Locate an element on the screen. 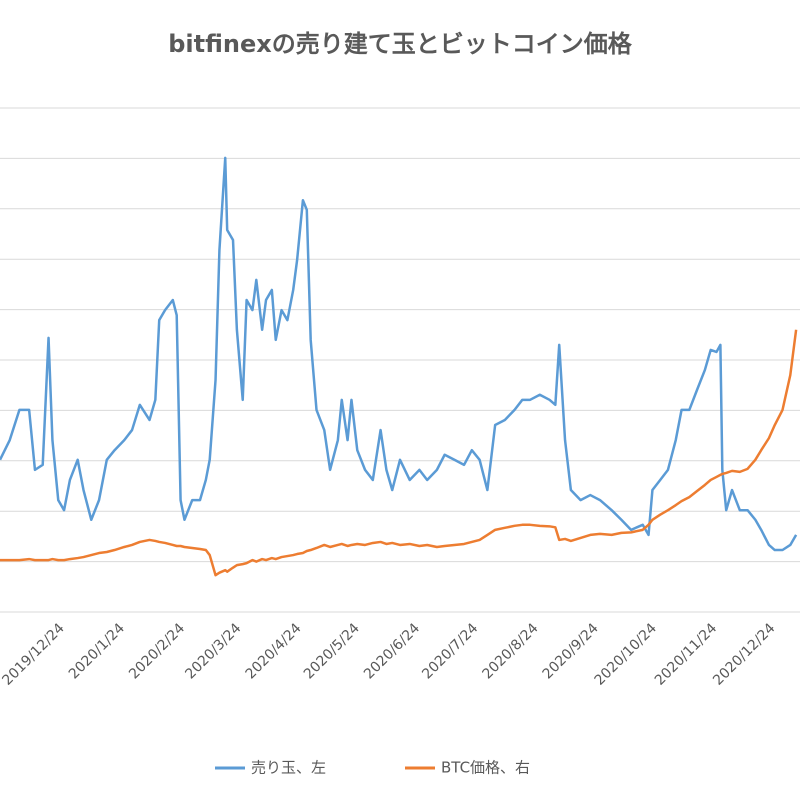  x-tick-label: 2020/12/24 is located at coordinates (744, 654).